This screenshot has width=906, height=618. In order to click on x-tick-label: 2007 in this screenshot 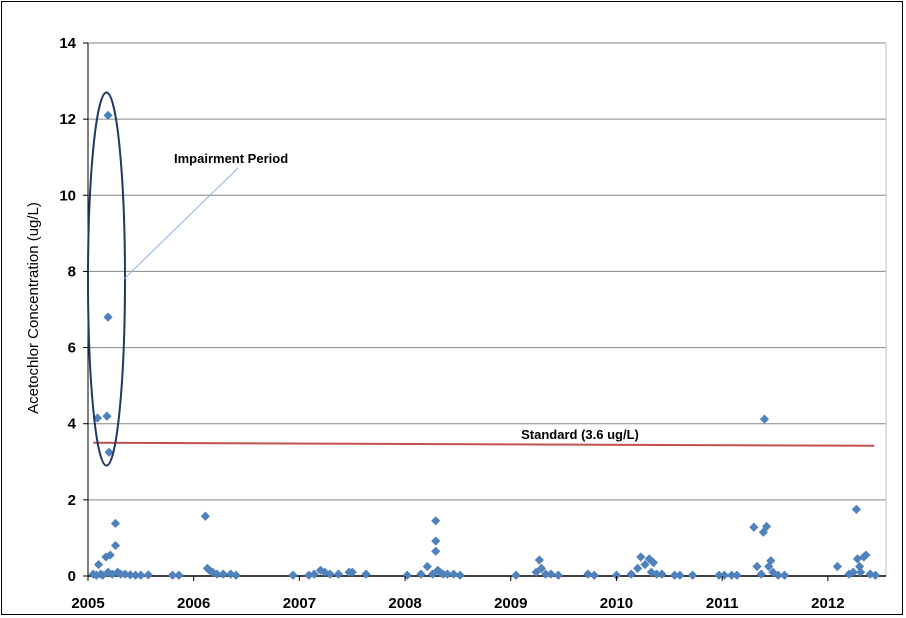, I will do `click(299, 603)`.